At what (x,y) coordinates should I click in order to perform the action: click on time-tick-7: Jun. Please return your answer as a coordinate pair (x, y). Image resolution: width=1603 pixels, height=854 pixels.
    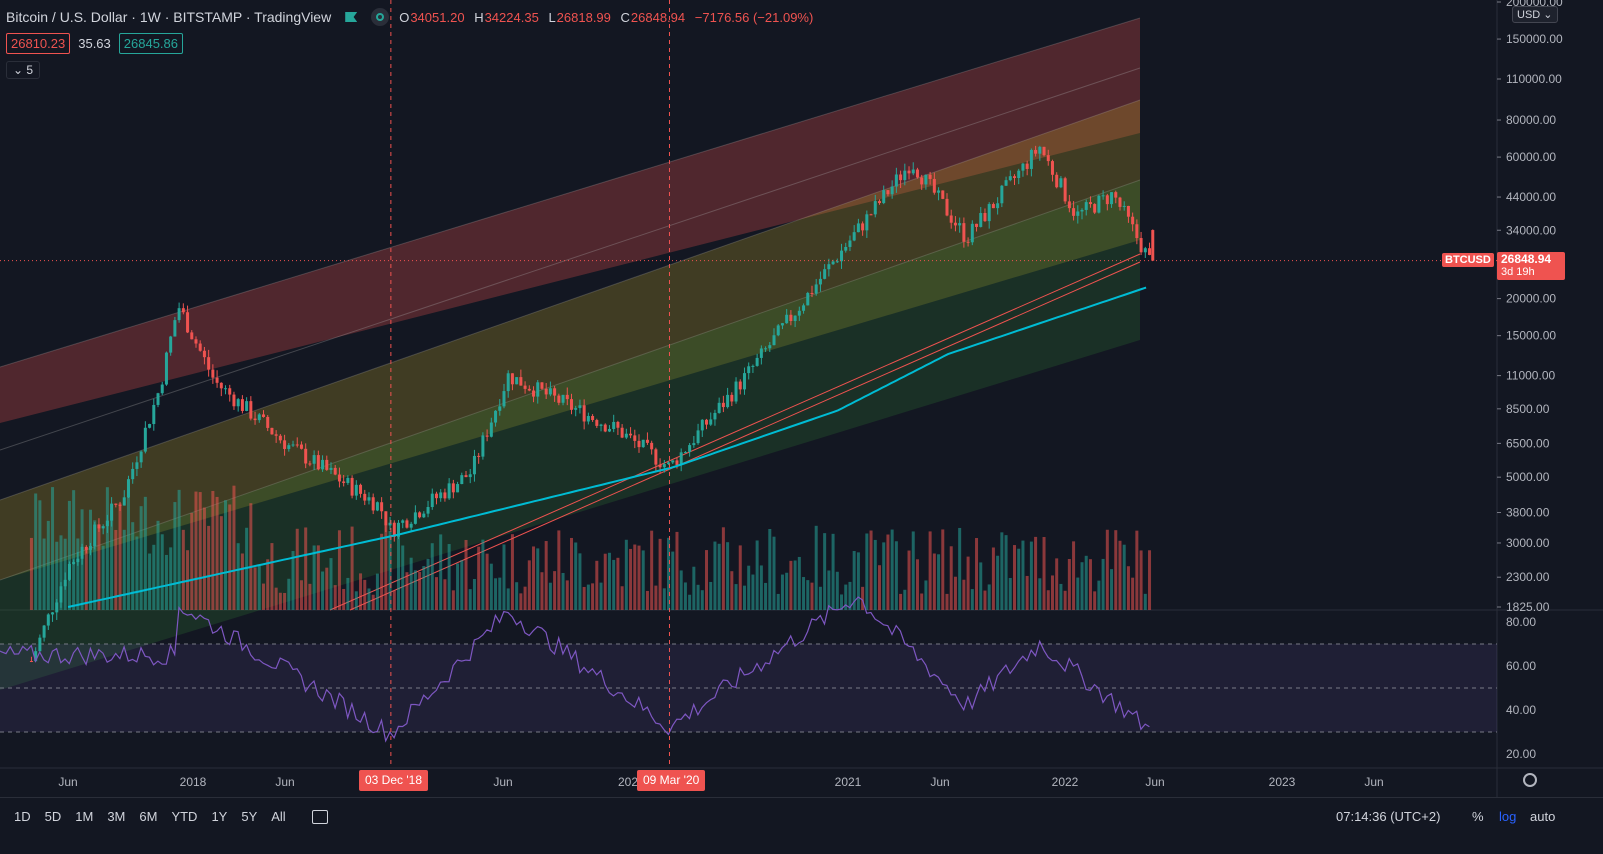
    Looking at the image, I should click on (1154, 782).